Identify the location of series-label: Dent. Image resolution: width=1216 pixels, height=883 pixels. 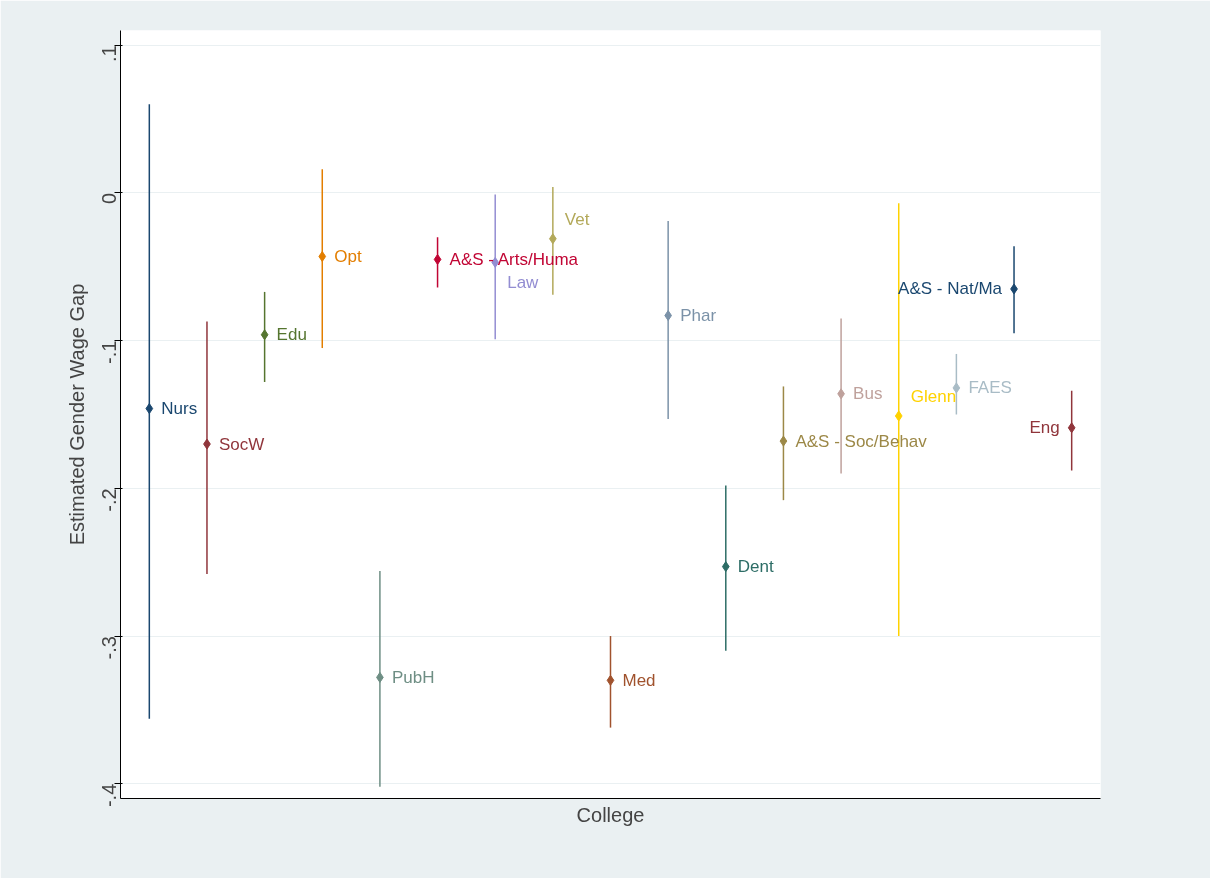
(755, 567).